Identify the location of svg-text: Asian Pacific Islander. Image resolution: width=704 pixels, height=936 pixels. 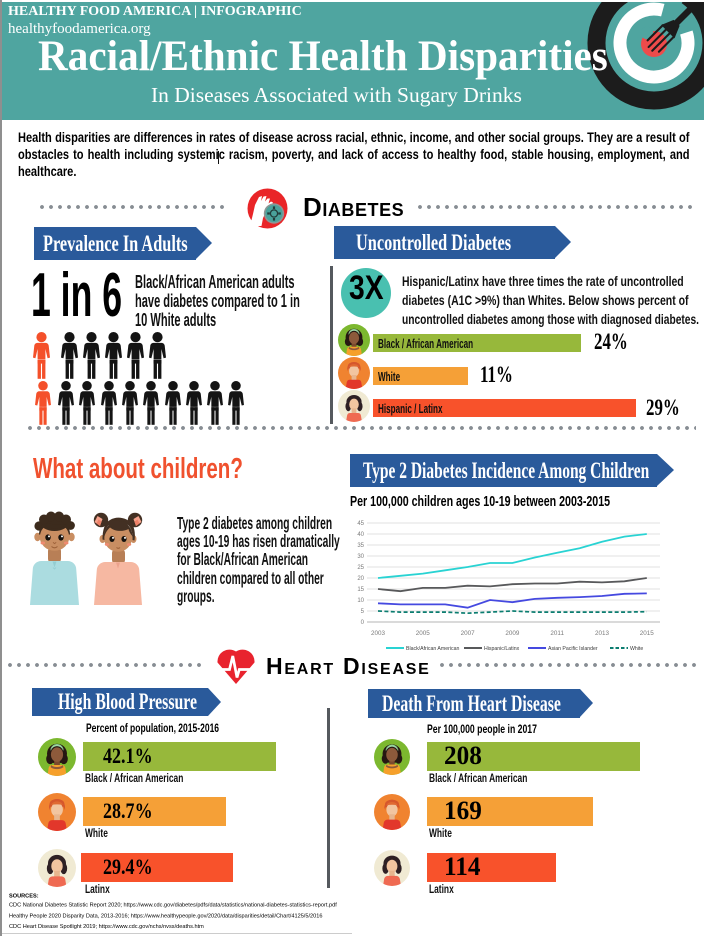
(573, 649).